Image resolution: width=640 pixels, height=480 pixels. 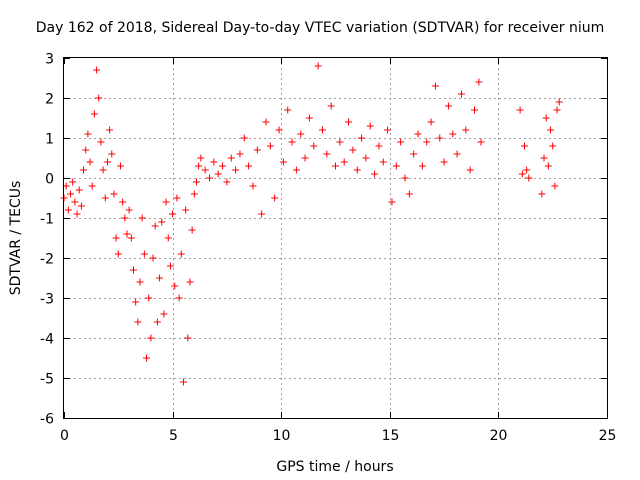 What do you see at coordinates (16, 238) in the screenshot?
I see `y-axis-label: SDTVAR / TECUs` at bounding box center [16, 238].